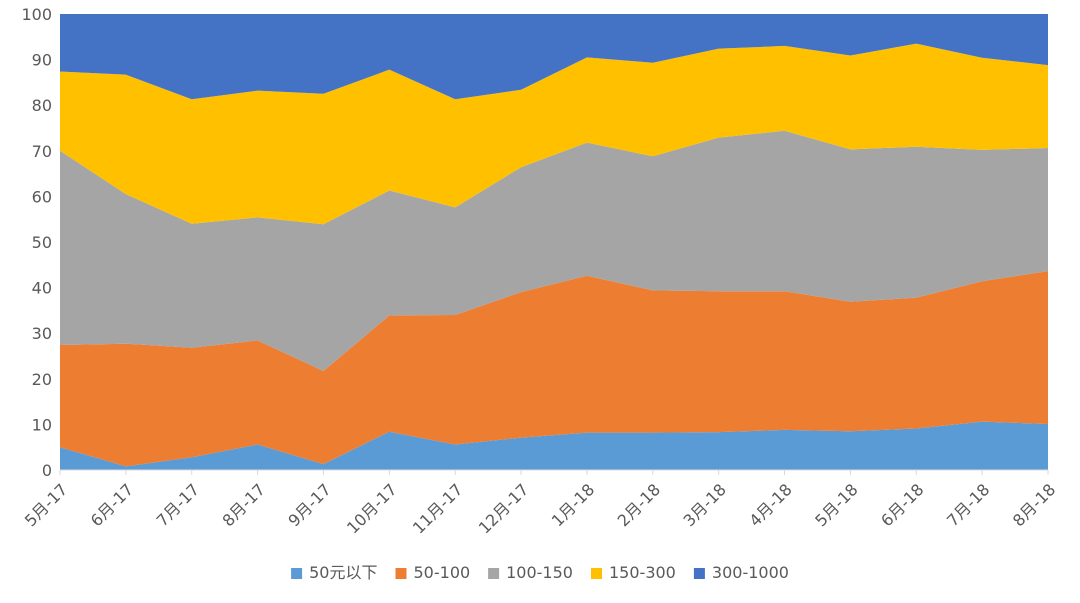 This screenshot has height=603, width=1080. Describe the element at coordinates (442, 572) in the screenshot. I see `legend-label: 50-100` at that location.